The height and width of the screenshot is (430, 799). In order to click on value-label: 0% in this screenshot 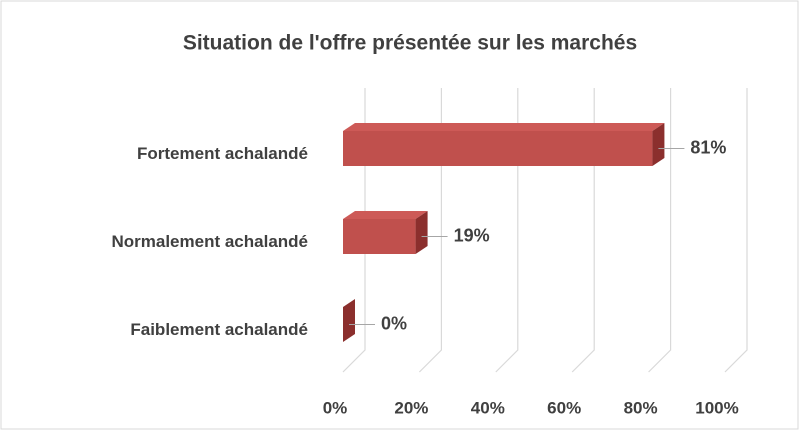, I will do `click(394, 323)`.